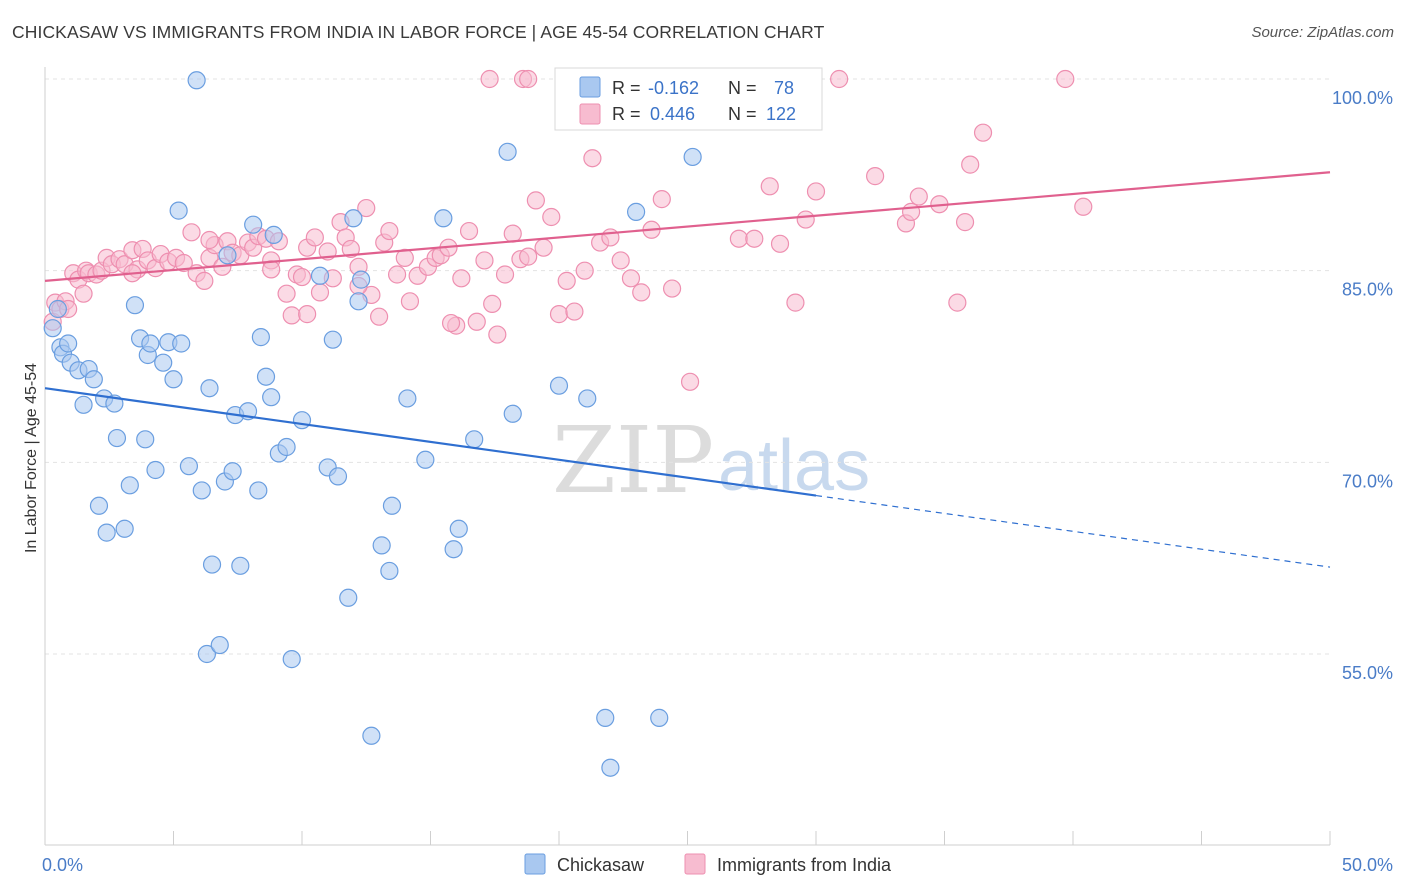  What do you see at coordinates (711, 460) in the screenshot?
I see `watermark: ZIP atlas` at bounding box center [711, 460].